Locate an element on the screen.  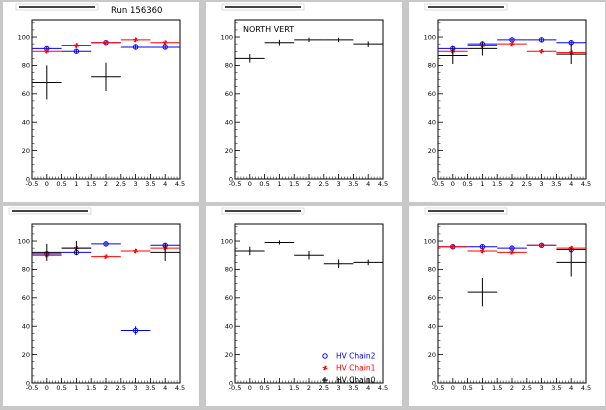
legend-circle-marker is located at coordinates (325, 356).